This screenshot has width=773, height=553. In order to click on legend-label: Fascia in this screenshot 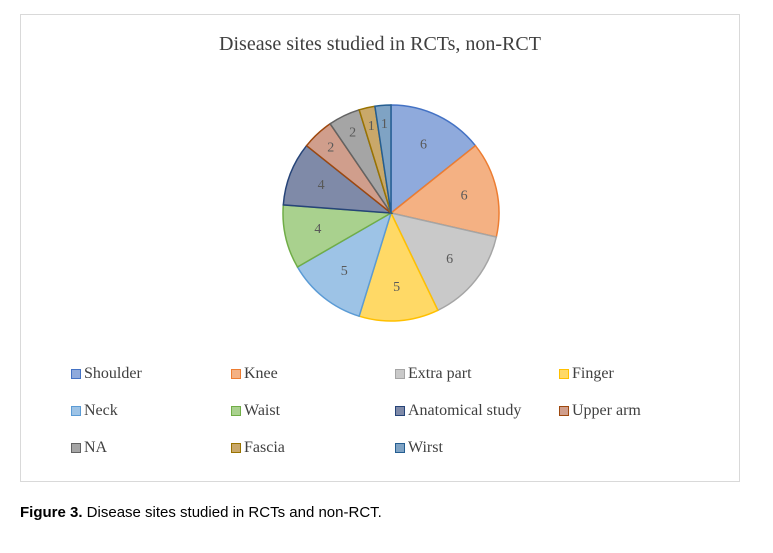, I will do `click(264, 447)`.